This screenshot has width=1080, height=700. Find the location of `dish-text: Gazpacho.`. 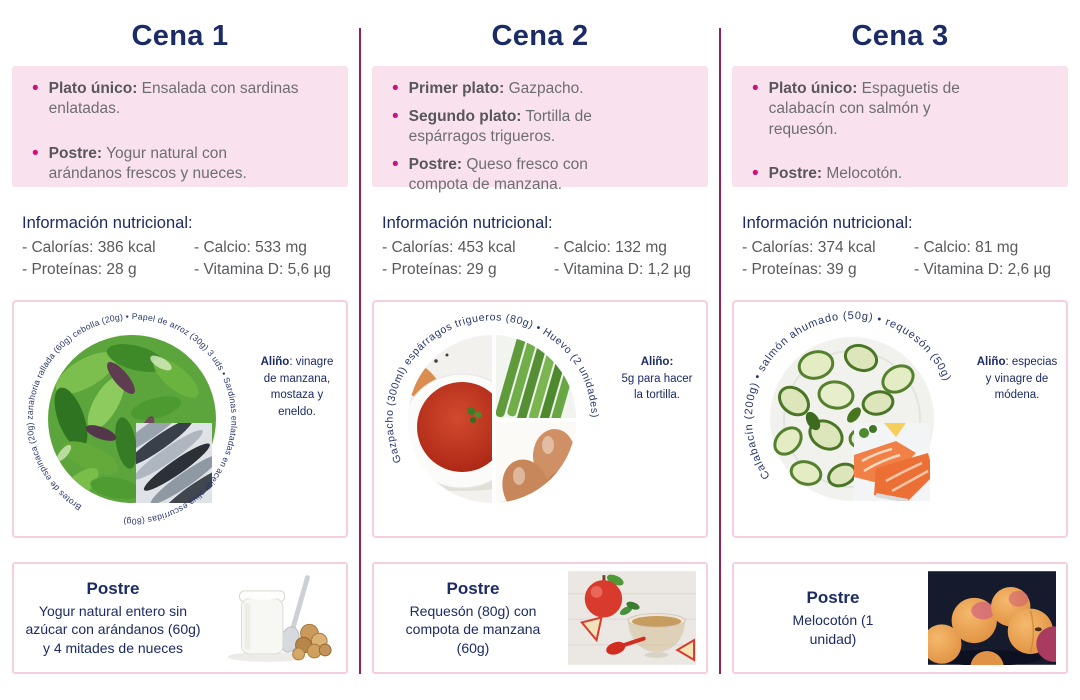

dish-text: Gazpacho. is located at coordinates (544, 88).